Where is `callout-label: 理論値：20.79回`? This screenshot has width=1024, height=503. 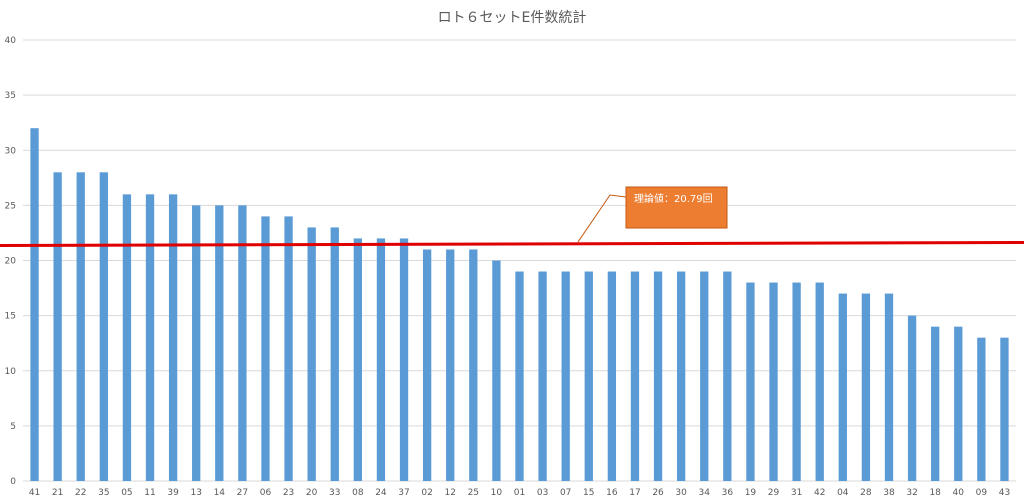
callout-label: 理論値：20.79回 is located at coordinates (673, 198).